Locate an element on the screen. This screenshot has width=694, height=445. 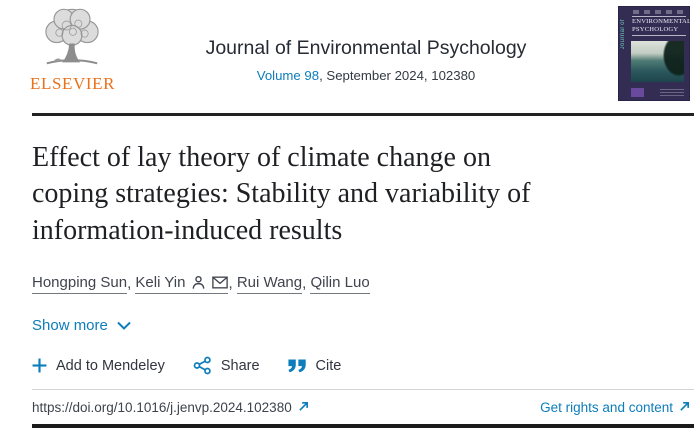
cover-photo is located at coordinates (657, 61).